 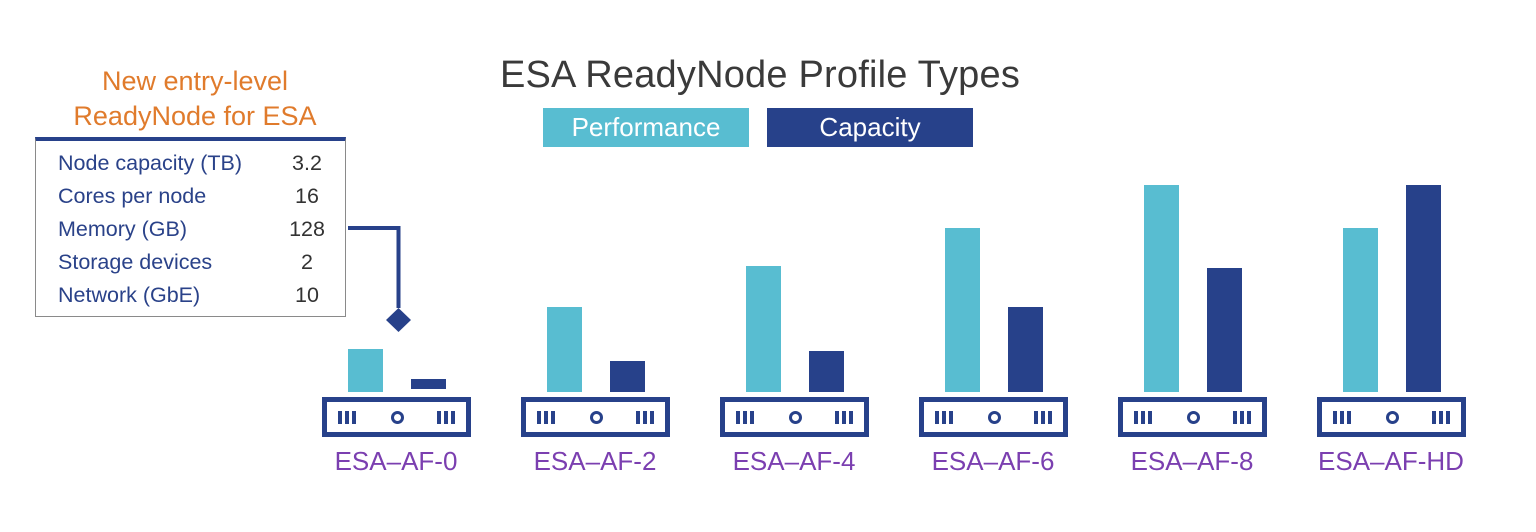 I want to click on node-label: ESA–AF-2, so click(x=595, y=461).